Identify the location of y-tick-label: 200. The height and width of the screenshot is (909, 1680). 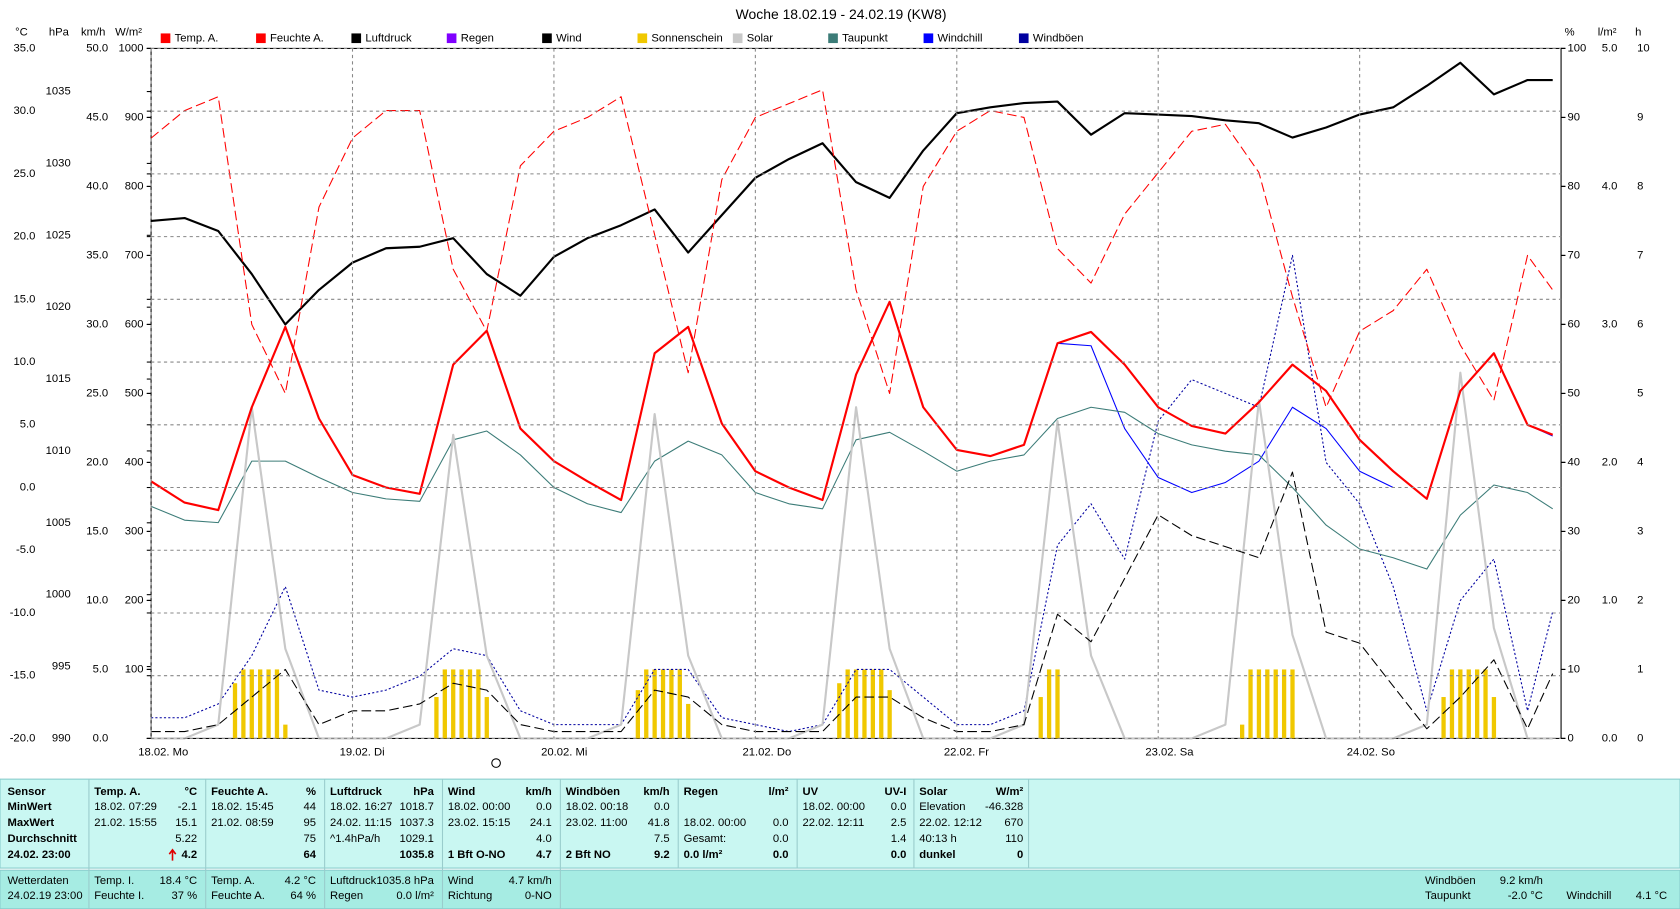
(134, 600).